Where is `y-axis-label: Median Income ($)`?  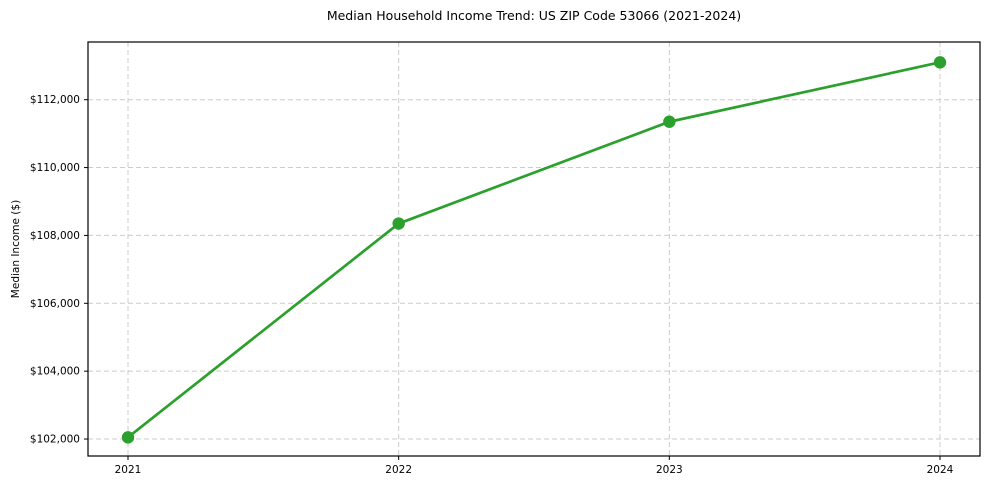 y-axis-label: Median Income ($) is located at coordinates (16, 249).